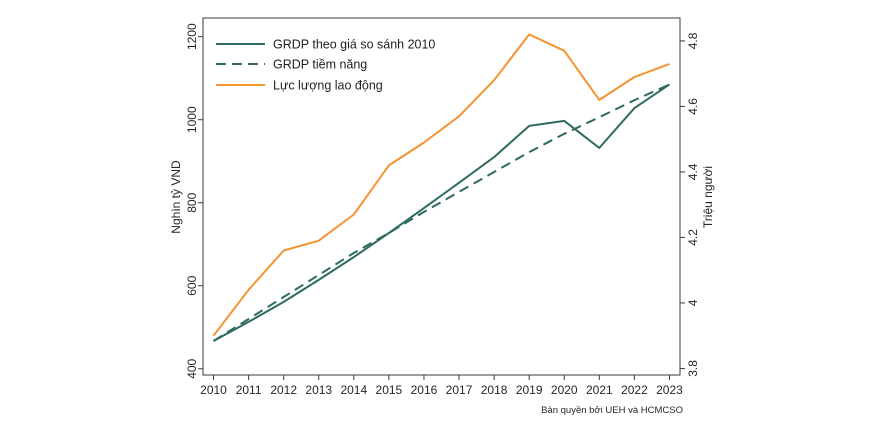  What do you see at coordinates (249, 390) in the screenshot?
I see `x-tick-label: 2011` at bounding box center [249, 390].